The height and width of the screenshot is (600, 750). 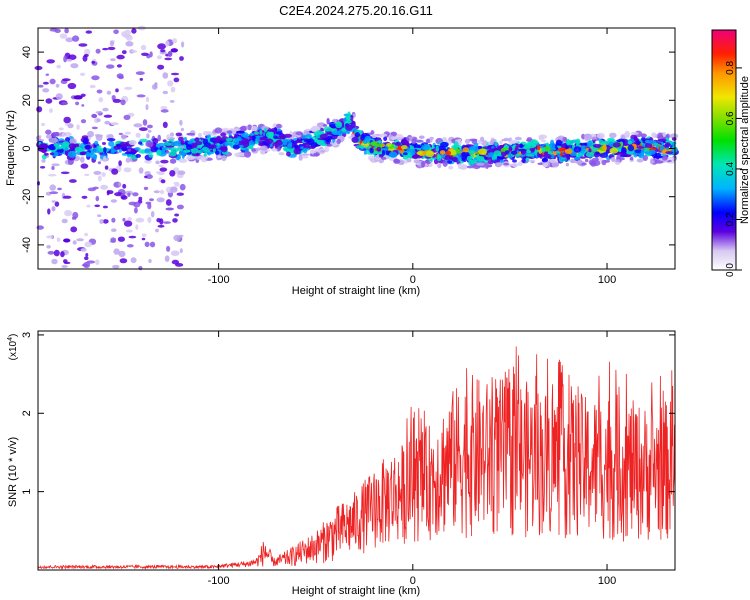 What do you see at coordinates (219, 581) in the screenshot?
I see `snr-x-tick-label: -100` at bounding box center [219, 581].